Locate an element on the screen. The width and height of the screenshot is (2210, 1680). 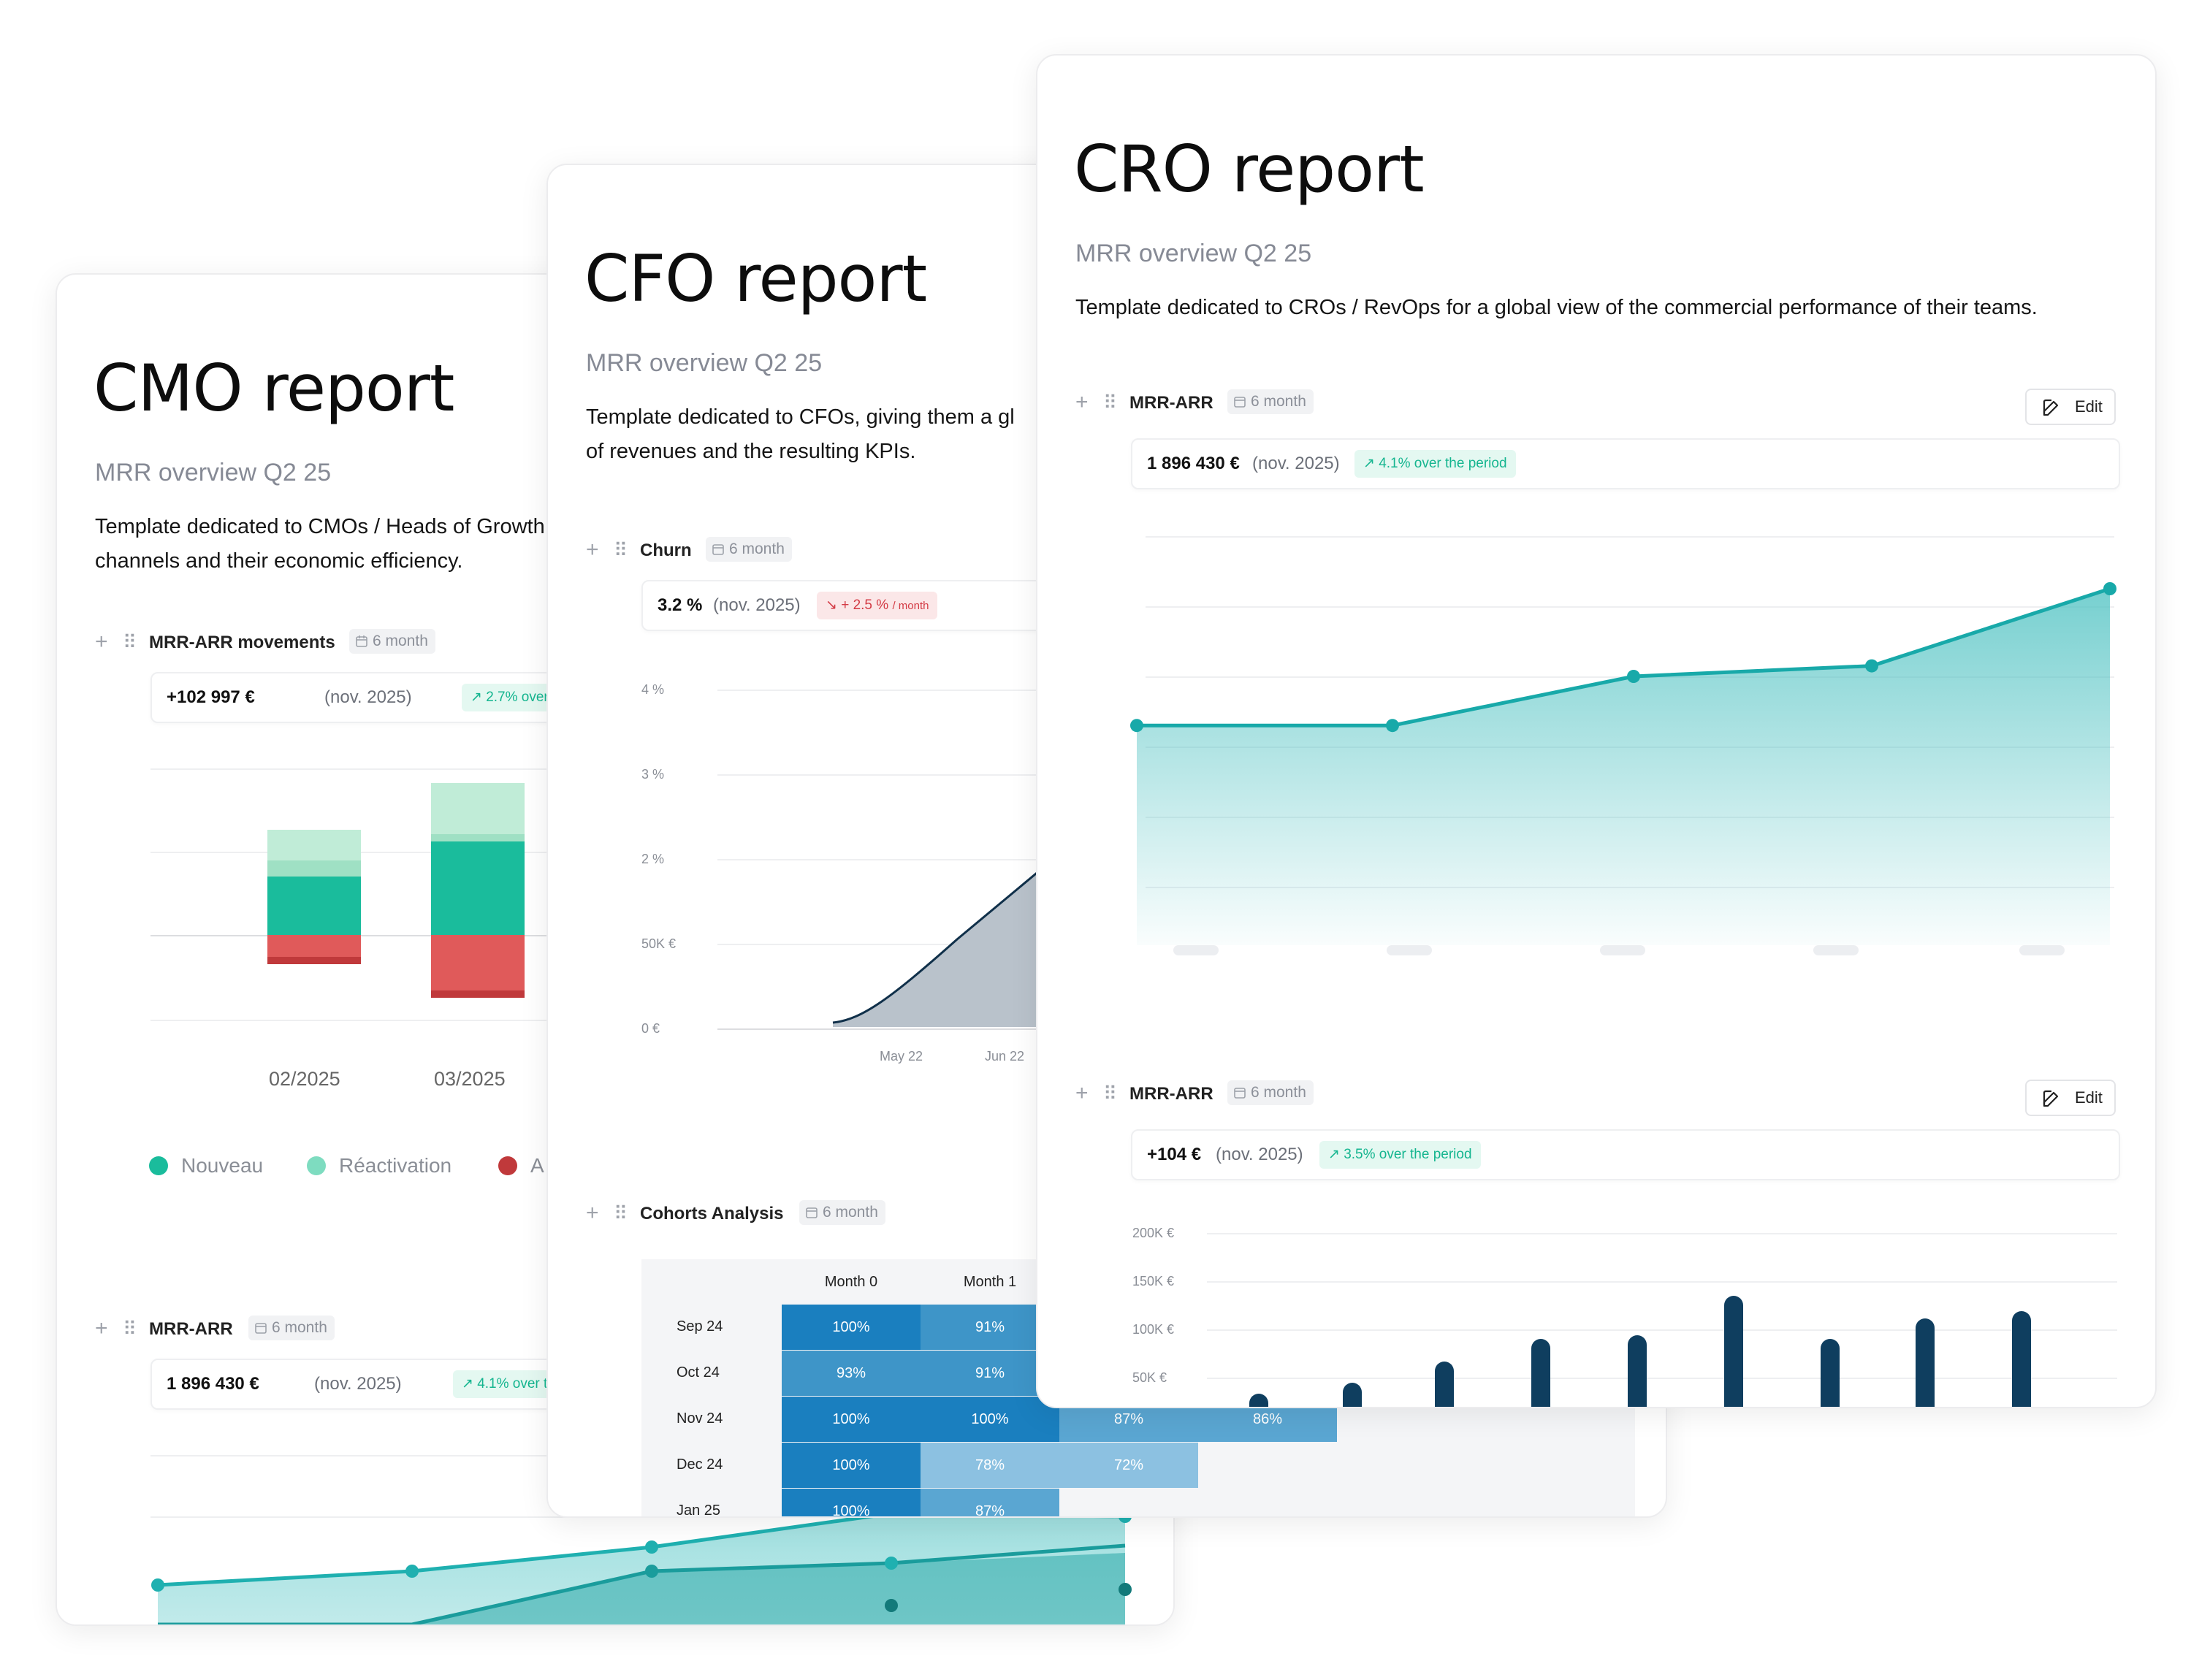
trend-badge: ↗ 4.1% over the period is located at coordinates (1435, 464).